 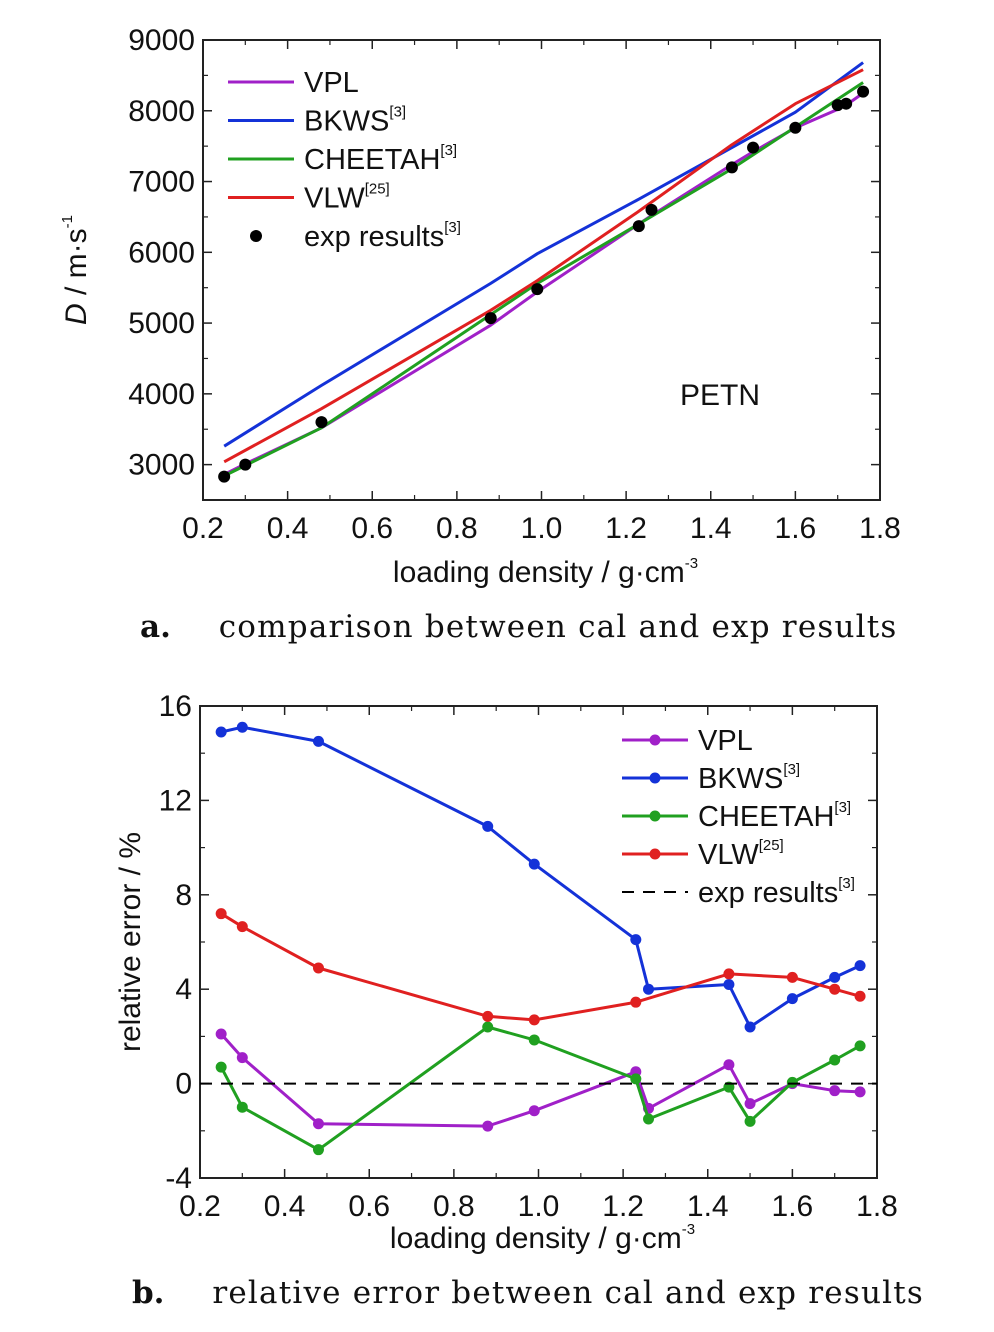 I want to click on legend-item-exp-results: exp results[3], so click(x=355, y=236).